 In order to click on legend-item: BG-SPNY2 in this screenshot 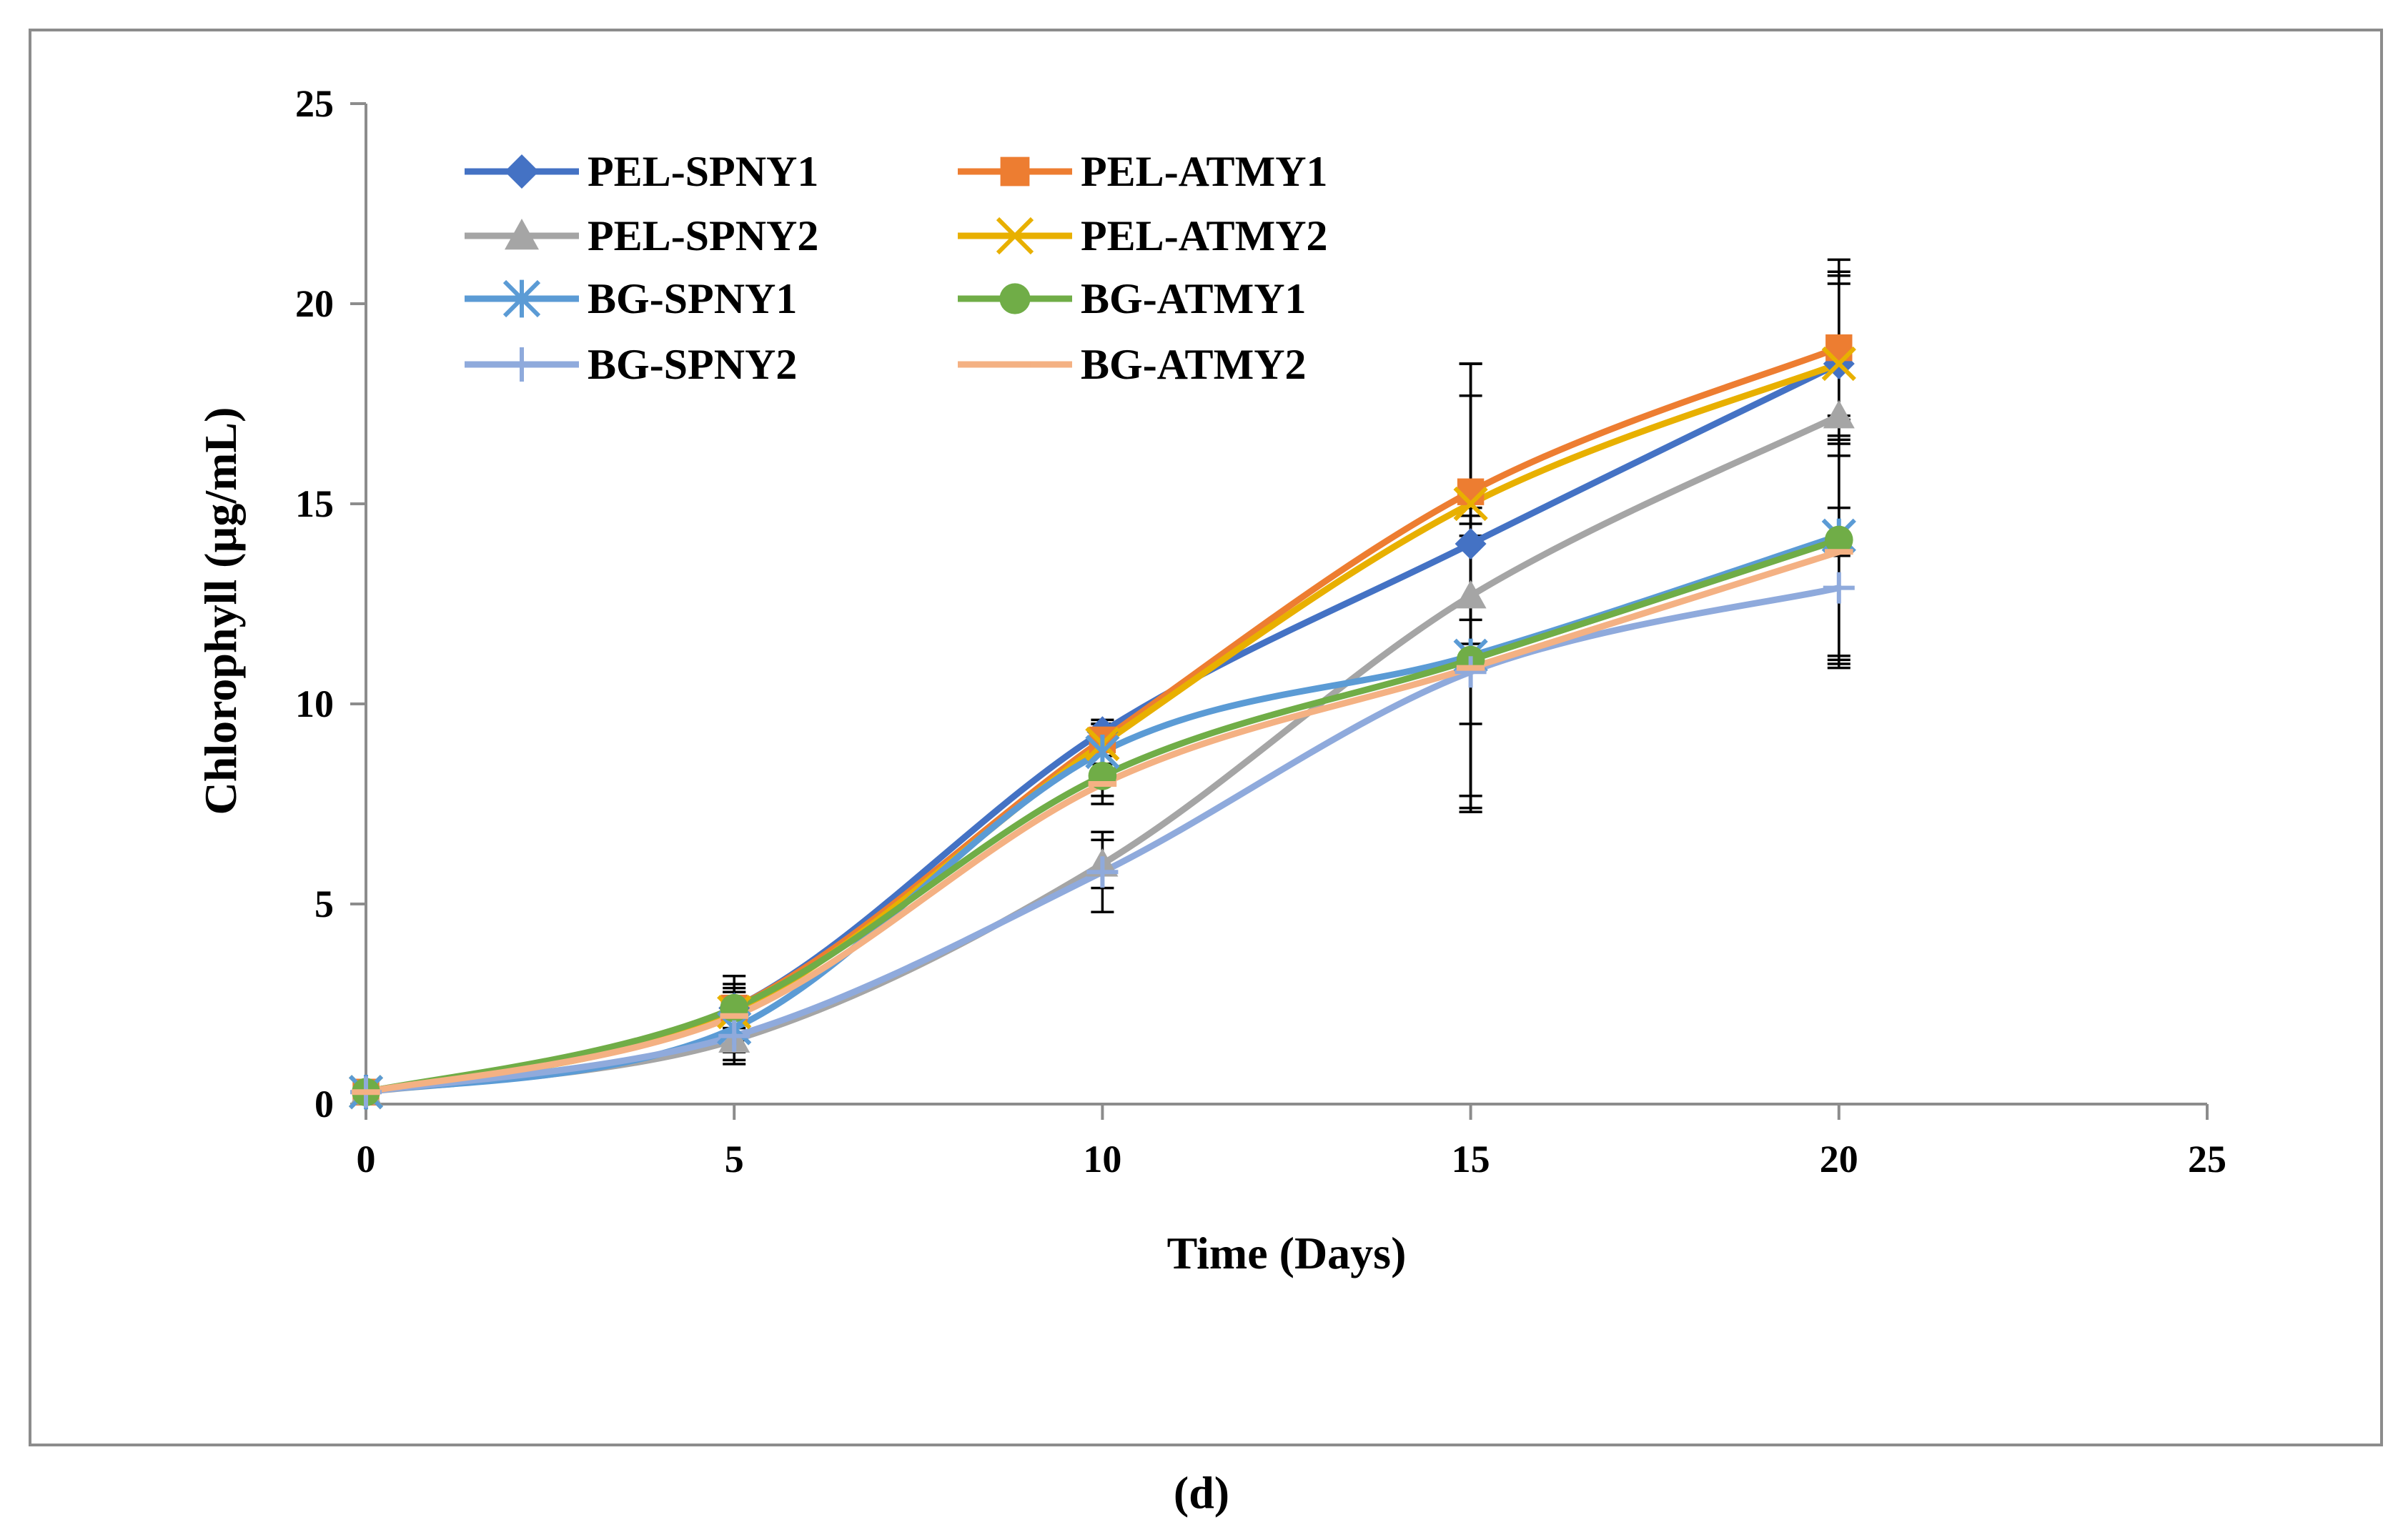, I will do `click(631, 364)`.